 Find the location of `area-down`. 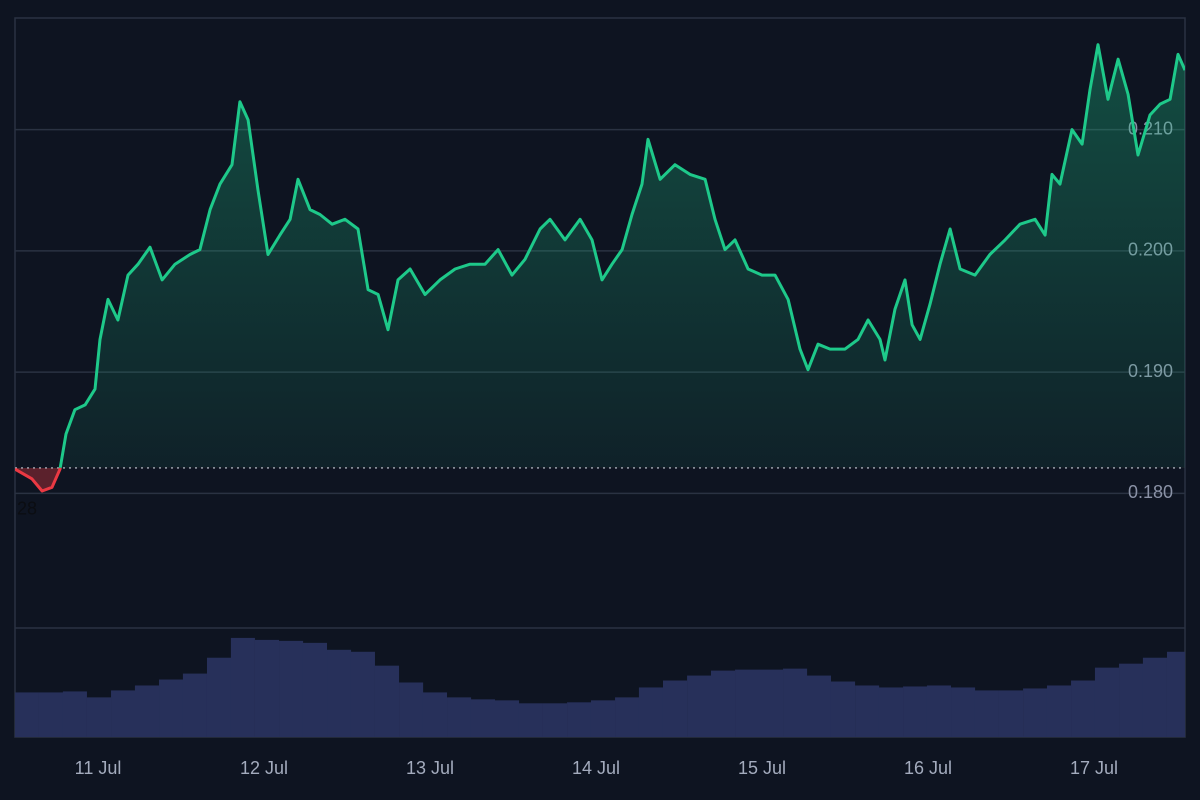

area-down is located at coordinates (38, 479).